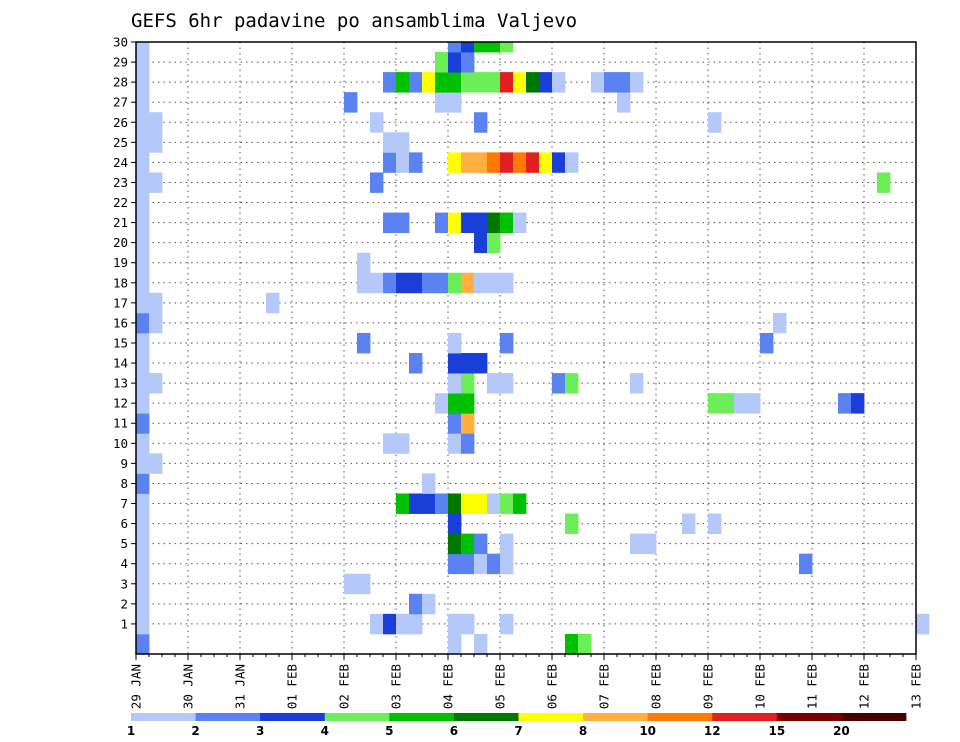 The width and height of the screenshot is (960, 742). What do you see at coordinates (647, 731) in the screenshot?
I see `legend-label: 10` at bounding box center [647, 731].